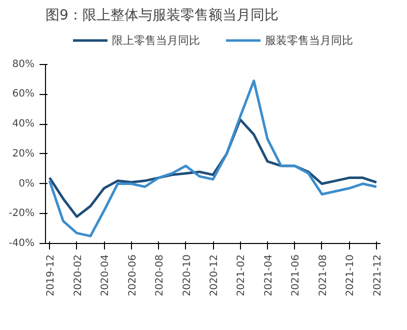 This screenshot has width=407, height=330. I want to click on y-tick-label: -20%, so click(21, 214).